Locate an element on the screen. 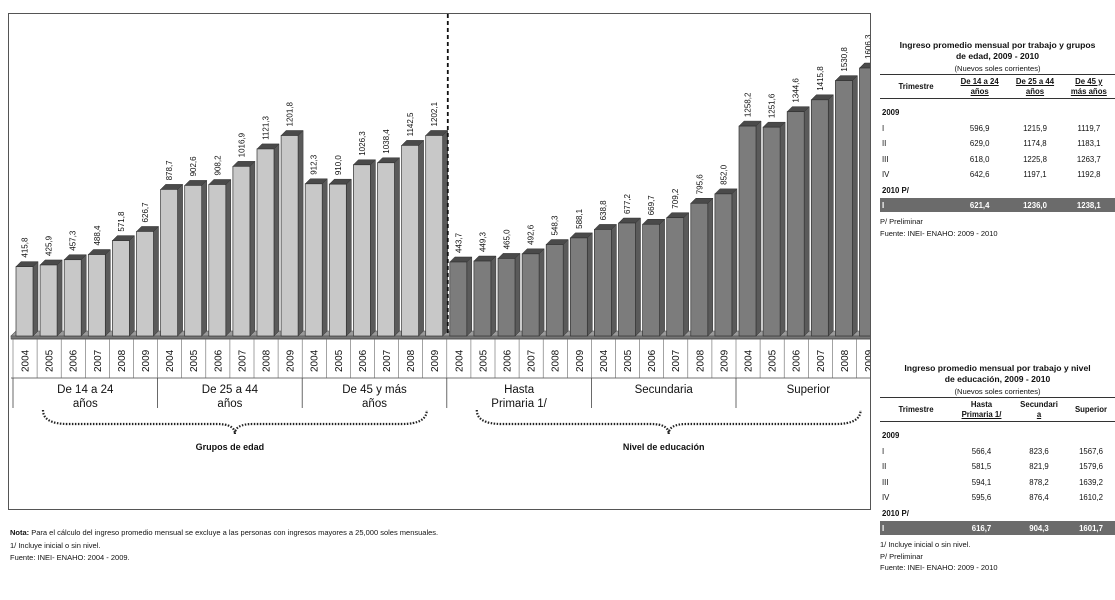 The height and width of the screenshot is (600, 1115). table-row: II 629,0 1174,8 1183,1 is located at coordinates (991, 144).